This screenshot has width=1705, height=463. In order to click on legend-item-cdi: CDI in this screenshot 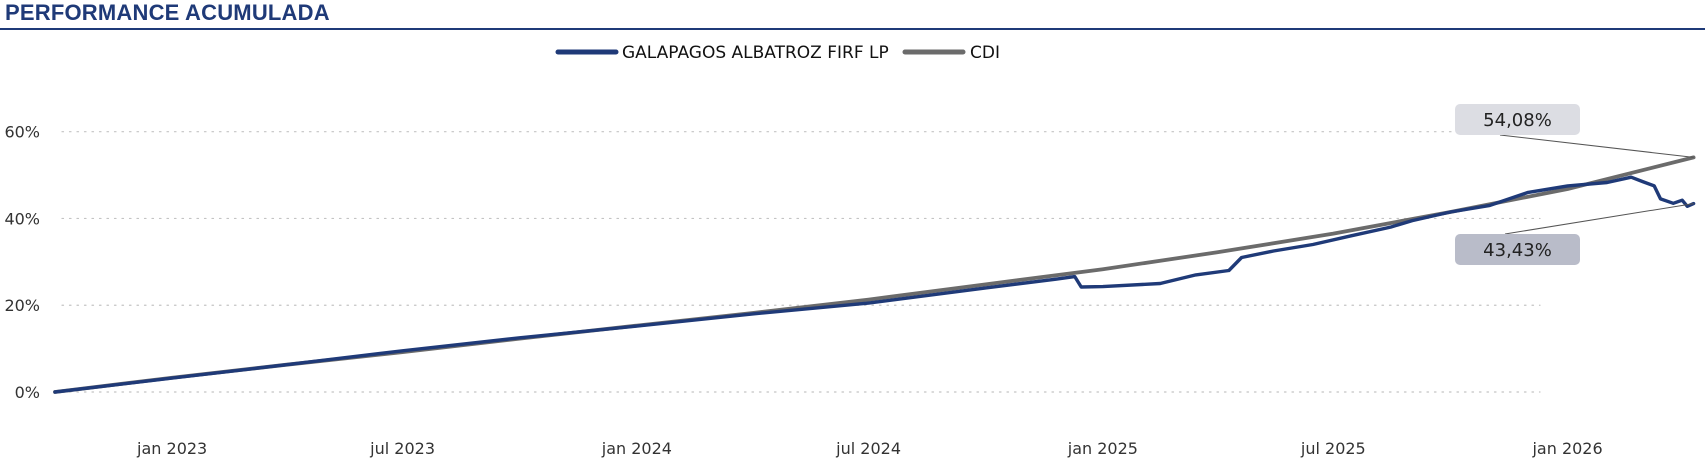, I will do `click(951, 53)`.